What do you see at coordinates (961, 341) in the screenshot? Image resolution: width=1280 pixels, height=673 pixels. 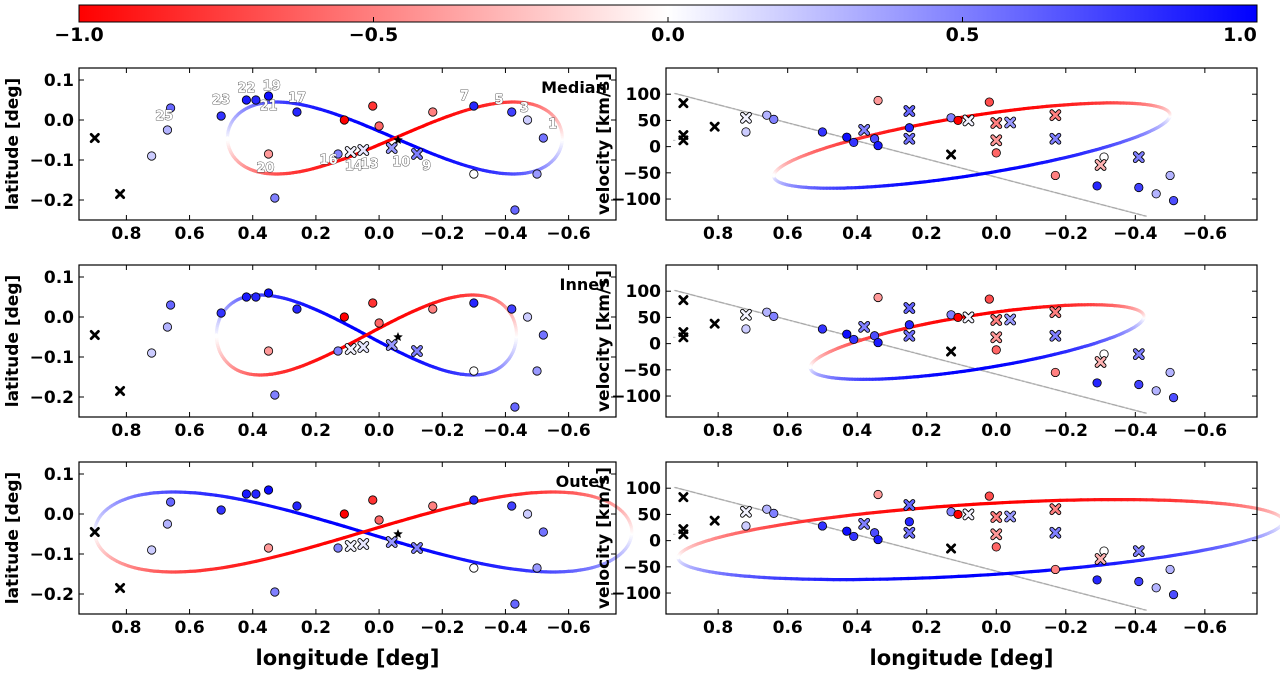 I see `plot-frame` at bounding box center [961, 341].